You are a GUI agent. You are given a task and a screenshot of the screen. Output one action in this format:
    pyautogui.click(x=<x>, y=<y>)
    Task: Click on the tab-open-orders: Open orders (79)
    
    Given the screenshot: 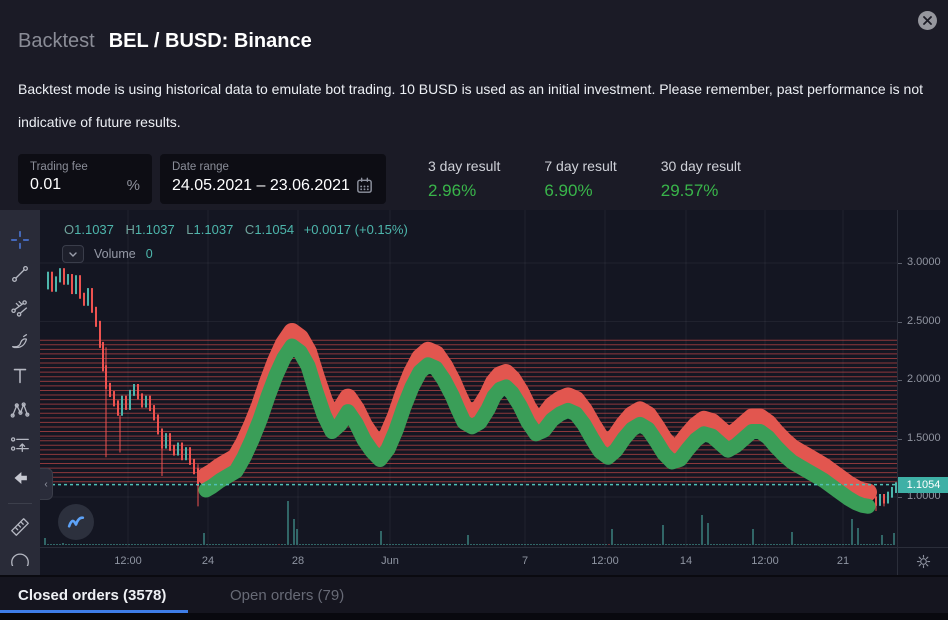 What is the action you would take?
    pyautogui.click(x=287, y=595)
    